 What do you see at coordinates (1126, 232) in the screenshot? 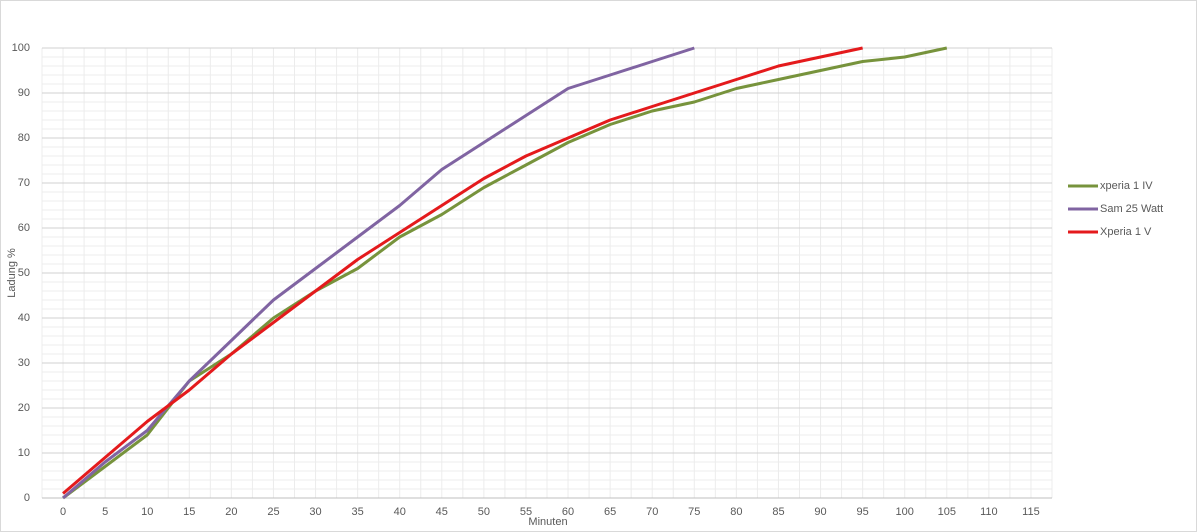
I see `legend-label: Xperia 1 V` at bounding box center [1126, 232].